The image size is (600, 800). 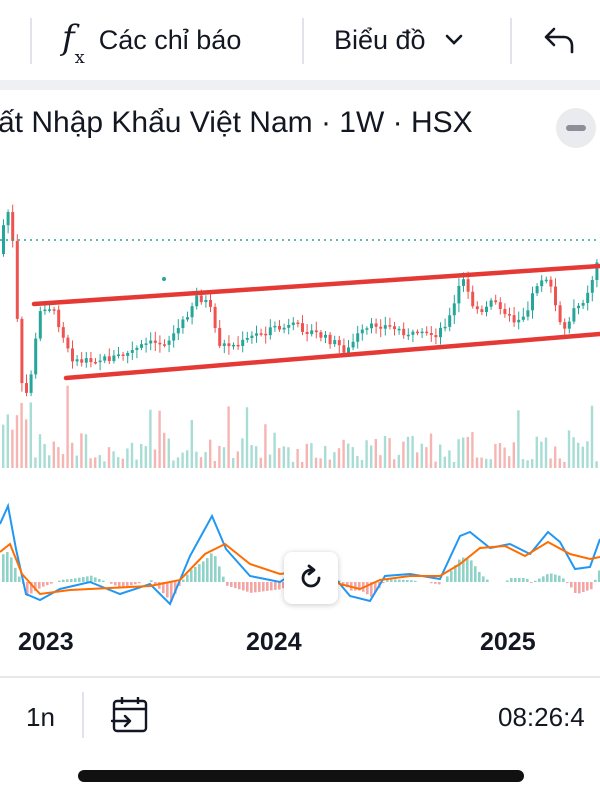 What do you see at coordinates (453, 39) in the screenshot?
I see `chevron-down-icon` at bounding box center [453, 39].